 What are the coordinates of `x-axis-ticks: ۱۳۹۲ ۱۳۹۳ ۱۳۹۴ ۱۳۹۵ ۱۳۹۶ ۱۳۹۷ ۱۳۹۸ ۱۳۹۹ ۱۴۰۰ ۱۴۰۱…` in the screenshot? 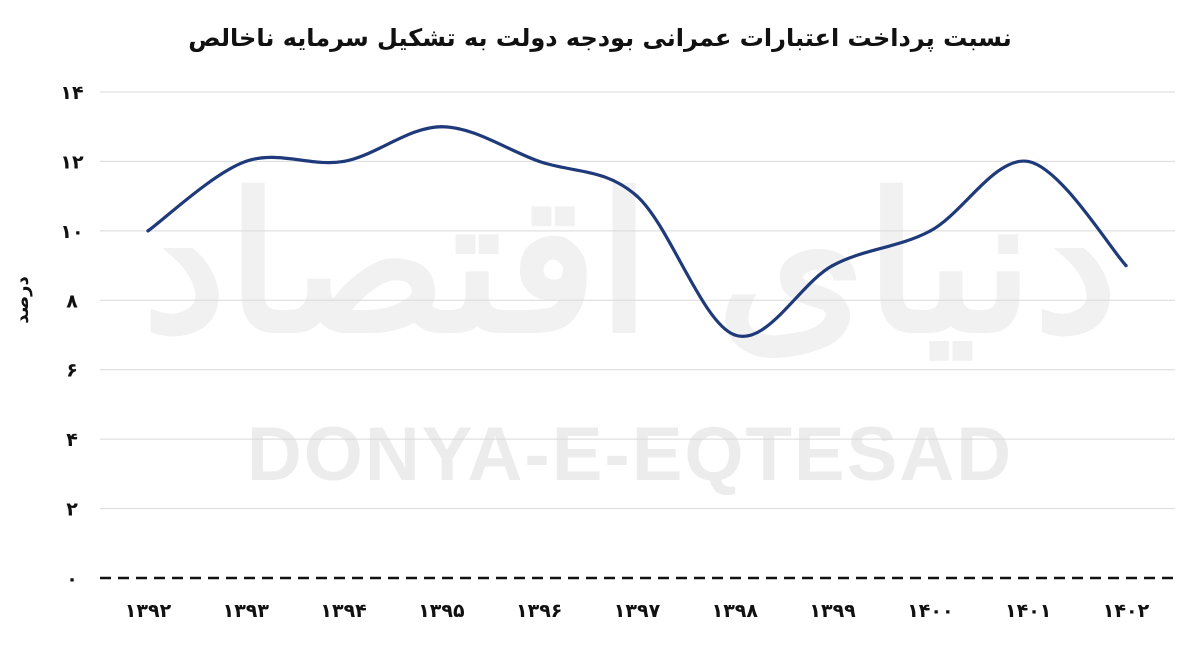 It's located at (637, 611).